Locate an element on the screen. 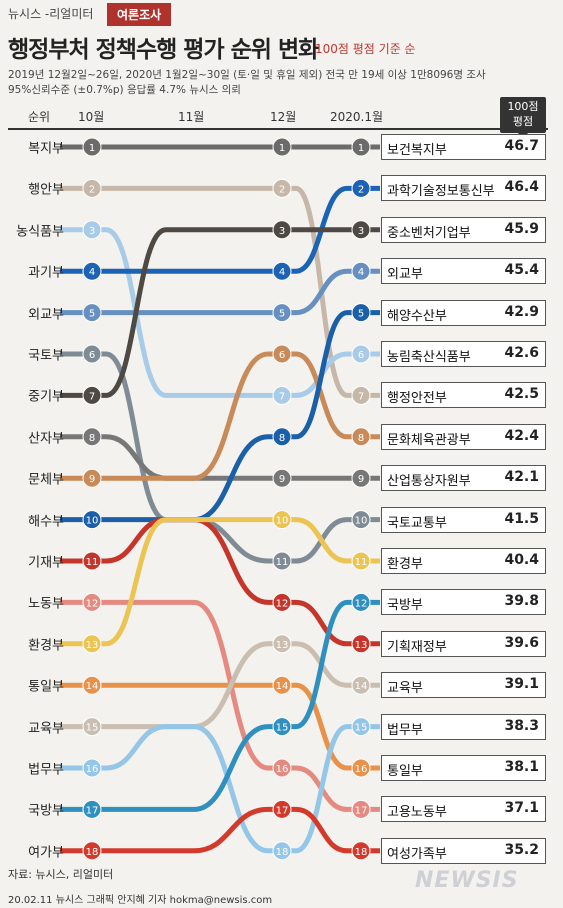  ministry-label-17: 국방부 is located at coordinates (46, 811).